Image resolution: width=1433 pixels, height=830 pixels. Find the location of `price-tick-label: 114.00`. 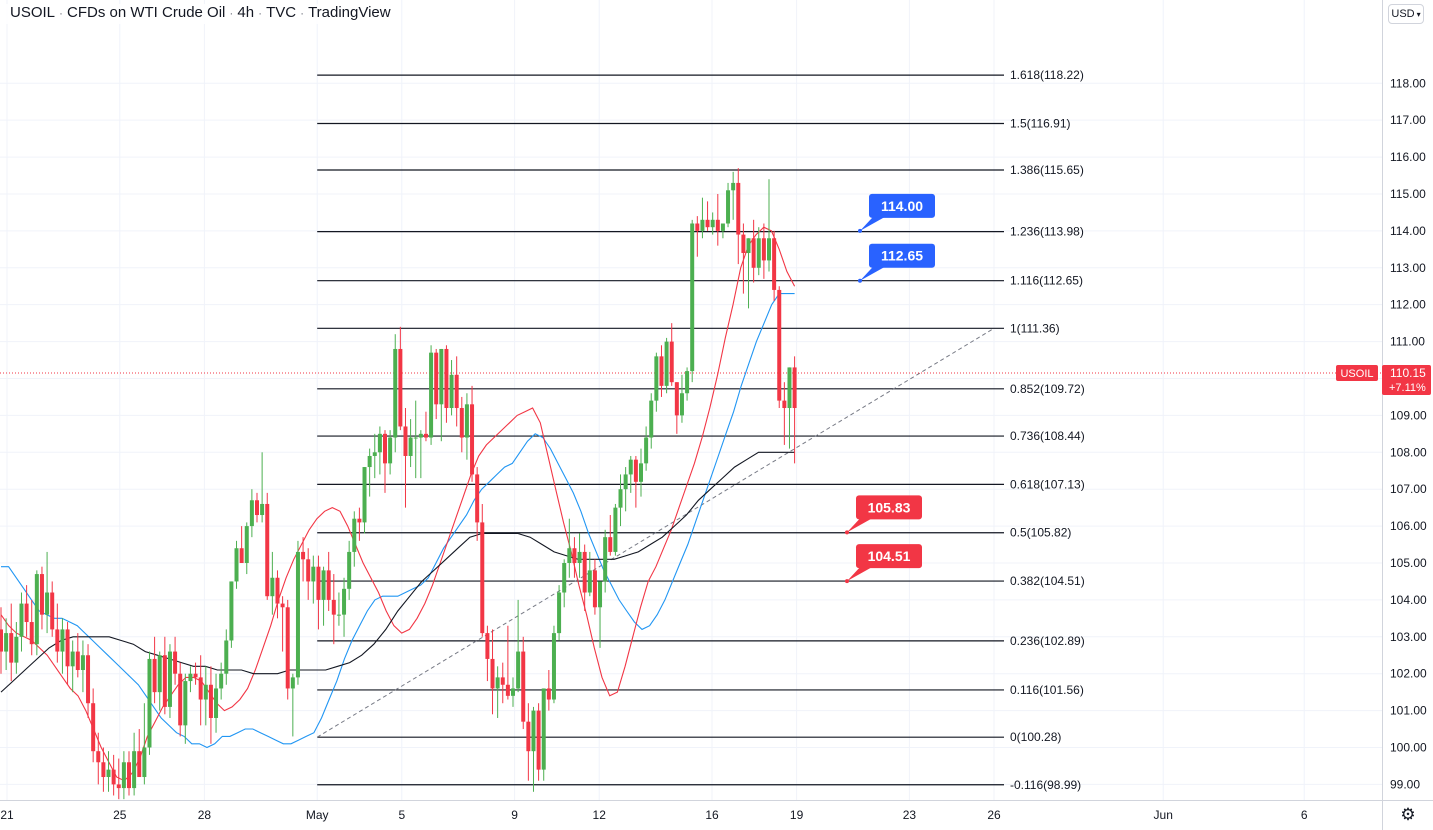

price-tick-label: 114.00 is located at coordinates (1408, 231).